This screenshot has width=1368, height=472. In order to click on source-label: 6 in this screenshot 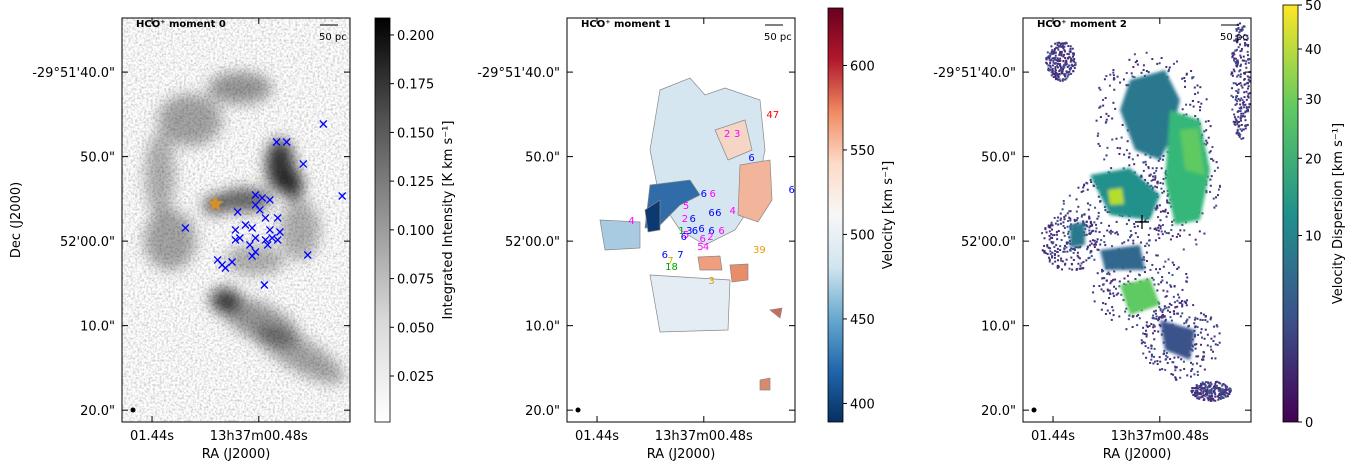, I will do `click(695, 231)`.